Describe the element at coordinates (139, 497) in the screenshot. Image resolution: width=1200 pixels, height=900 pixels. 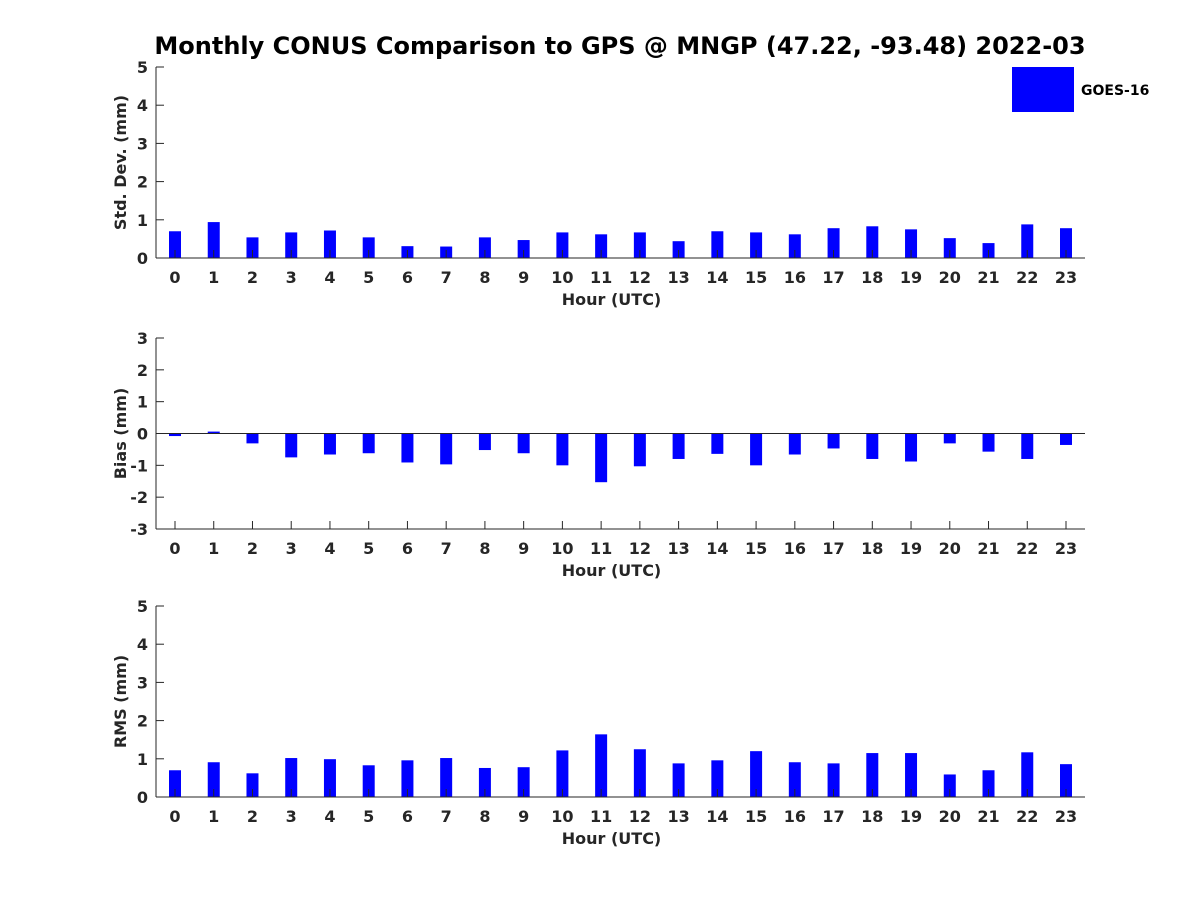
I see `y-tick-label: -2` at that location.